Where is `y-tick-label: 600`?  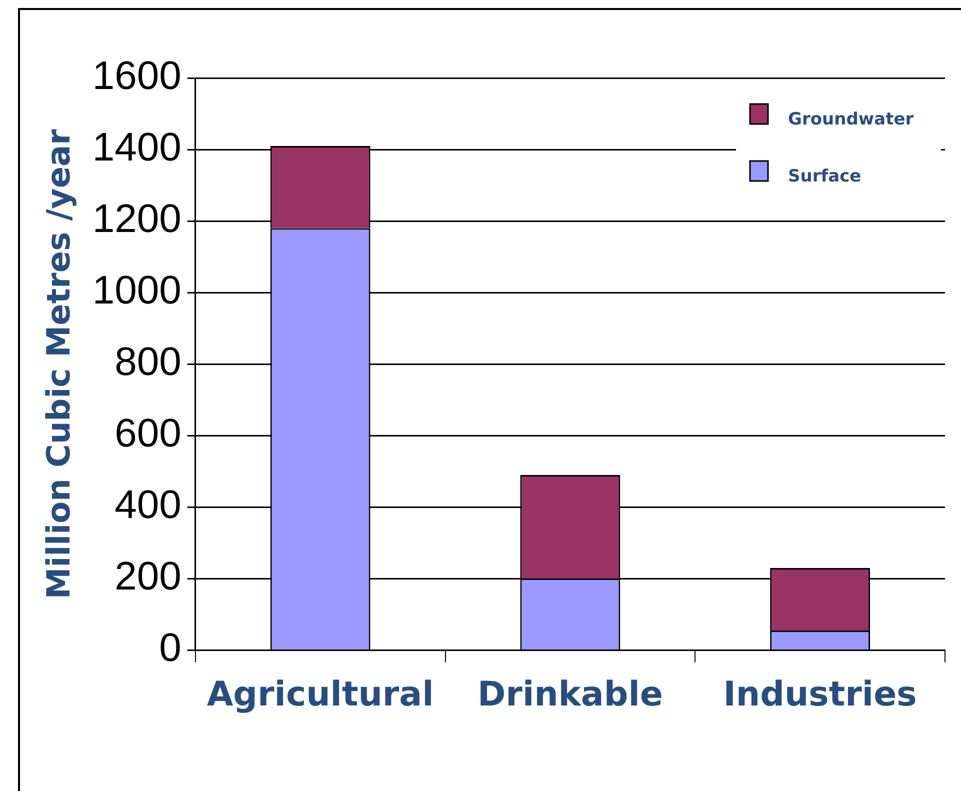
y-tick-label: 600 is located at coordinates (148, 434).